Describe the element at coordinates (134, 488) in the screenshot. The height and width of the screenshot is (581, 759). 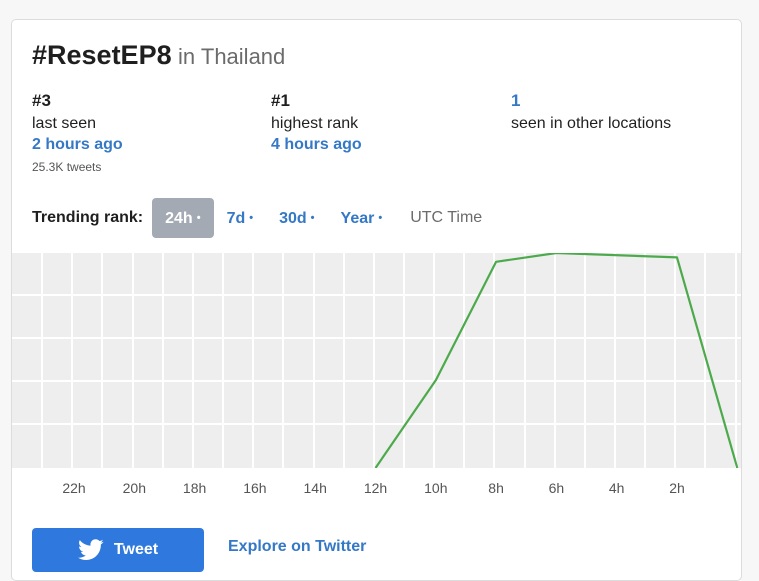
I see `x-tick-label: 20h` at that location.